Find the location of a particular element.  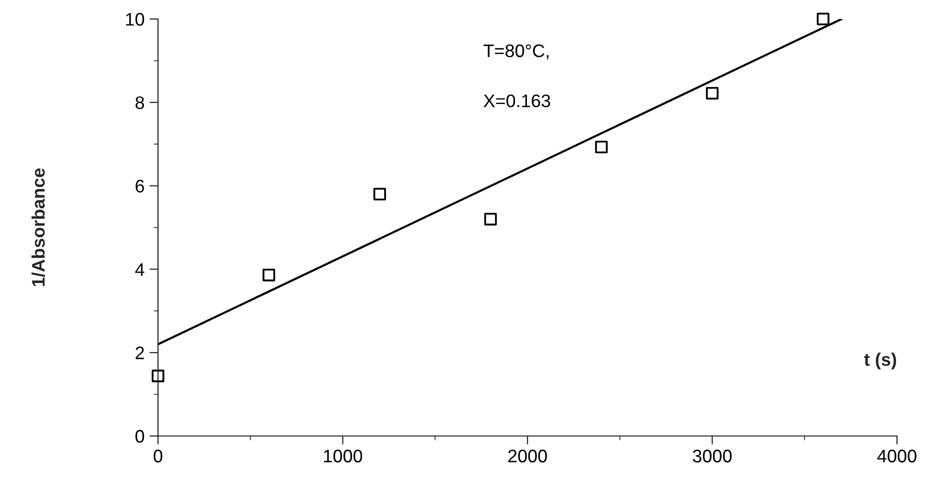

x-tick-label: 2000 is located at coordinates (527, 456).